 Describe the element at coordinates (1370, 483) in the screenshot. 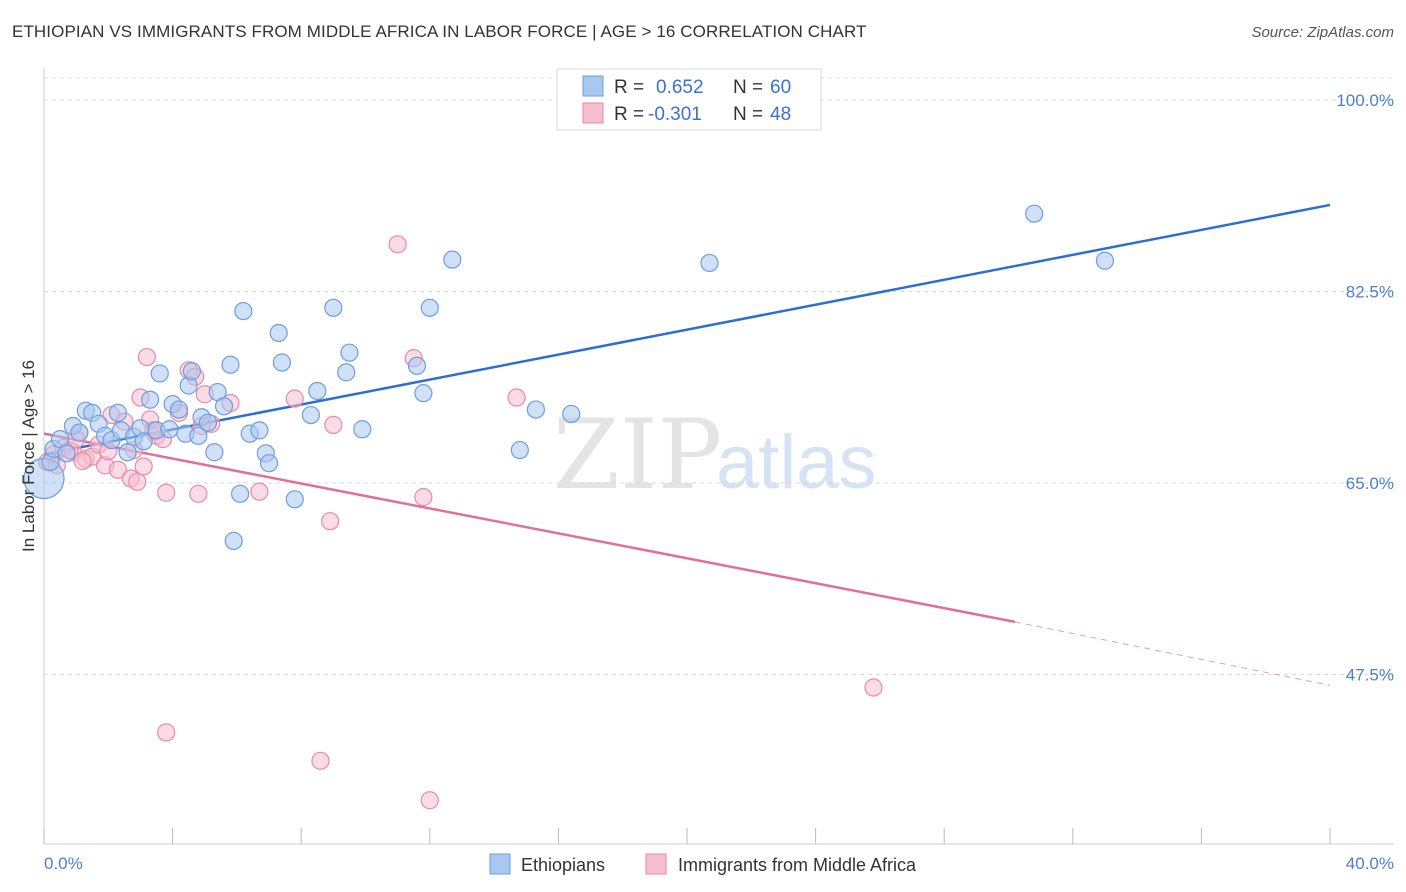

I see `y-tick-label-1: 65.0%` at that location.